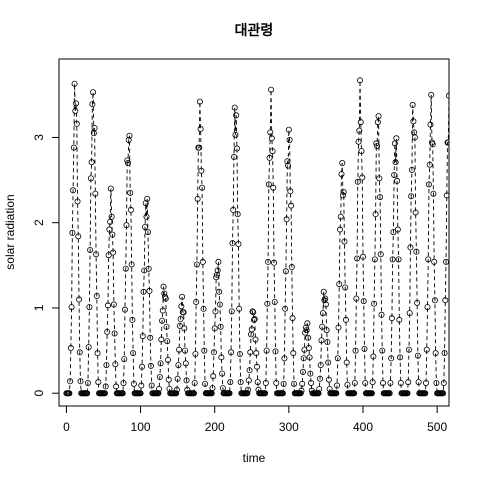 This screenshot has width=480, height=480. Describe the element at coordinates (289, 427) in the screenshot. I see `x-tick-label: 300` at that location.